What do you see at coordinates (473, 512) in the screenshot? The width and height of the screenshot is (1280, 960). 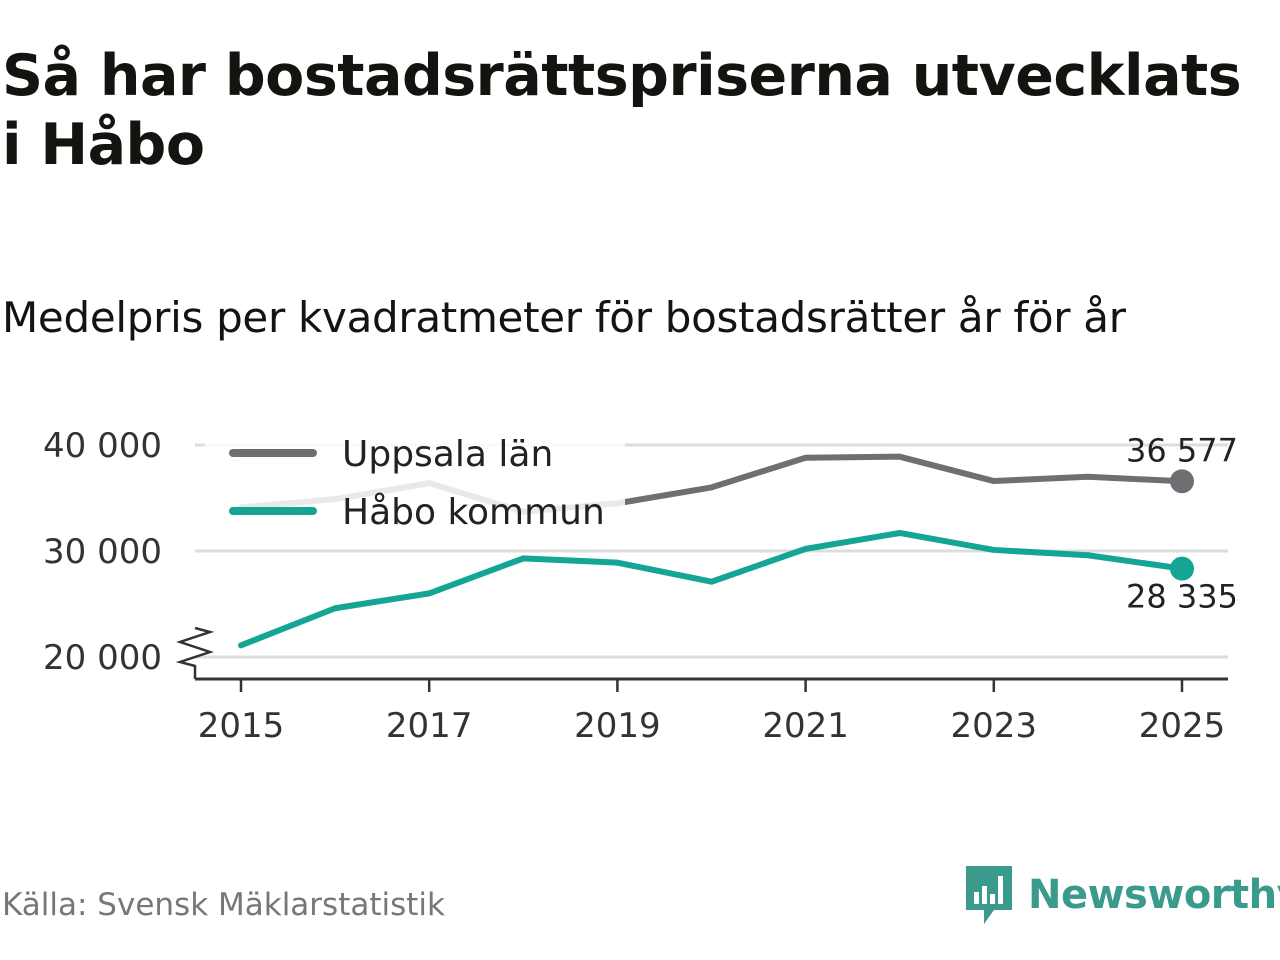 I see `legend-label: Håbo kommun` at bounding box center [473, 512].